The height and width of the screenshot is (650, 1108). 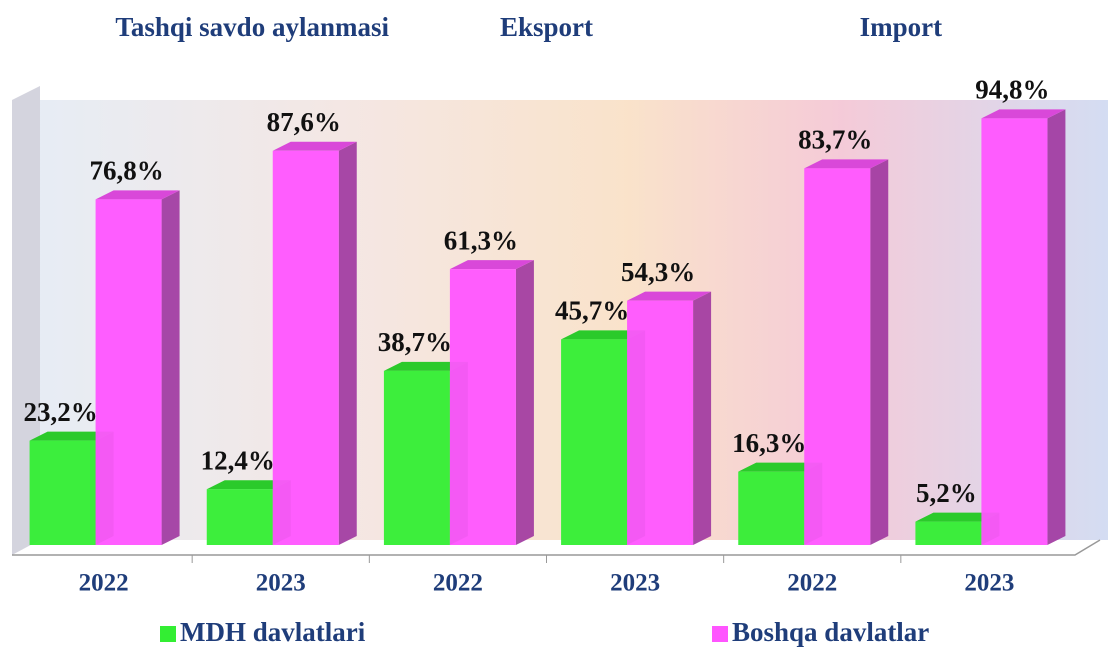 What do you see at coordinates (592, 311) in the screenshot?
I see `value-label: 45,7%` at bounding box center [592, 311].